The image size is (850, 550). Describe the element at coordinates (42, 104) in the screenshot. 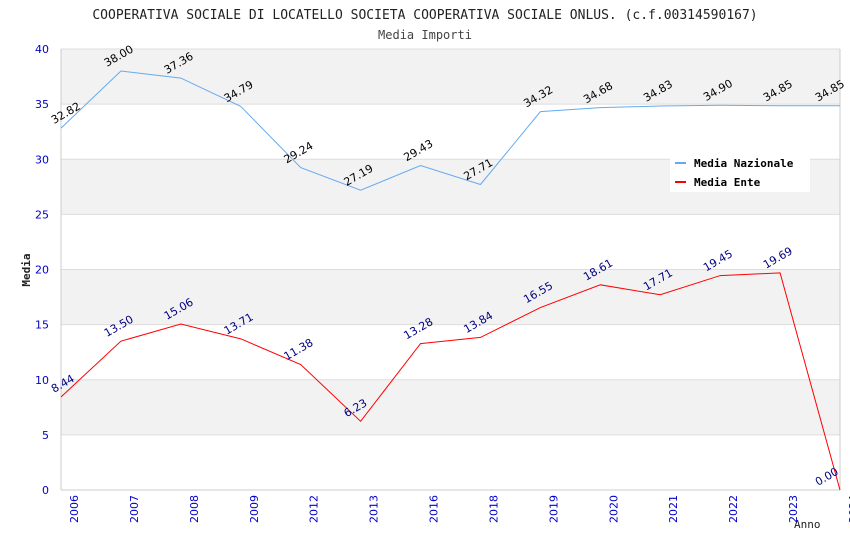

I see `y-tick-label: 35` at that location.